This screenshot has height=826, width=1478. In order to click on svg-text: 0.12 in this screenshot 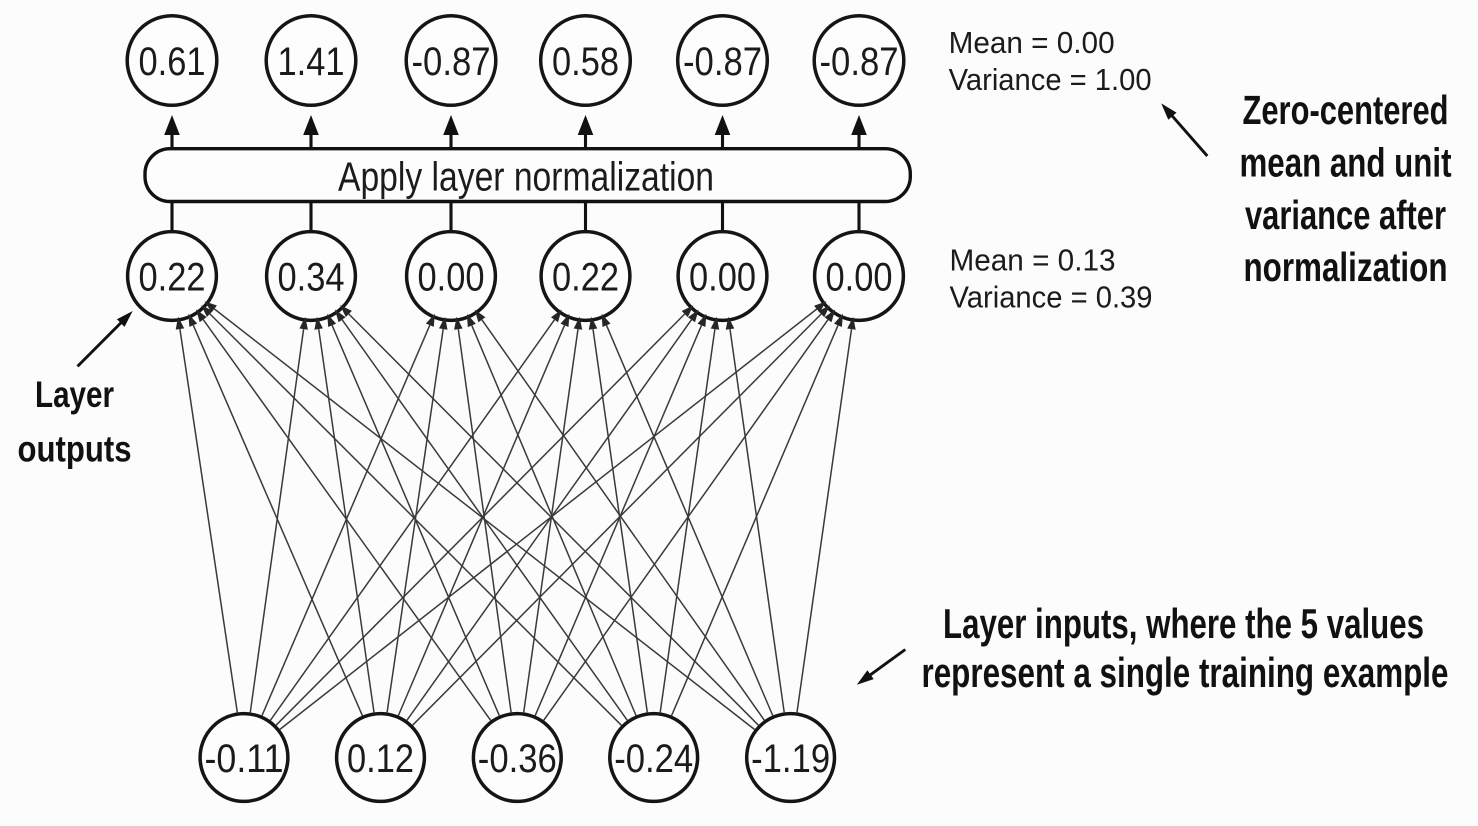, I will do `click(380, 759)`.